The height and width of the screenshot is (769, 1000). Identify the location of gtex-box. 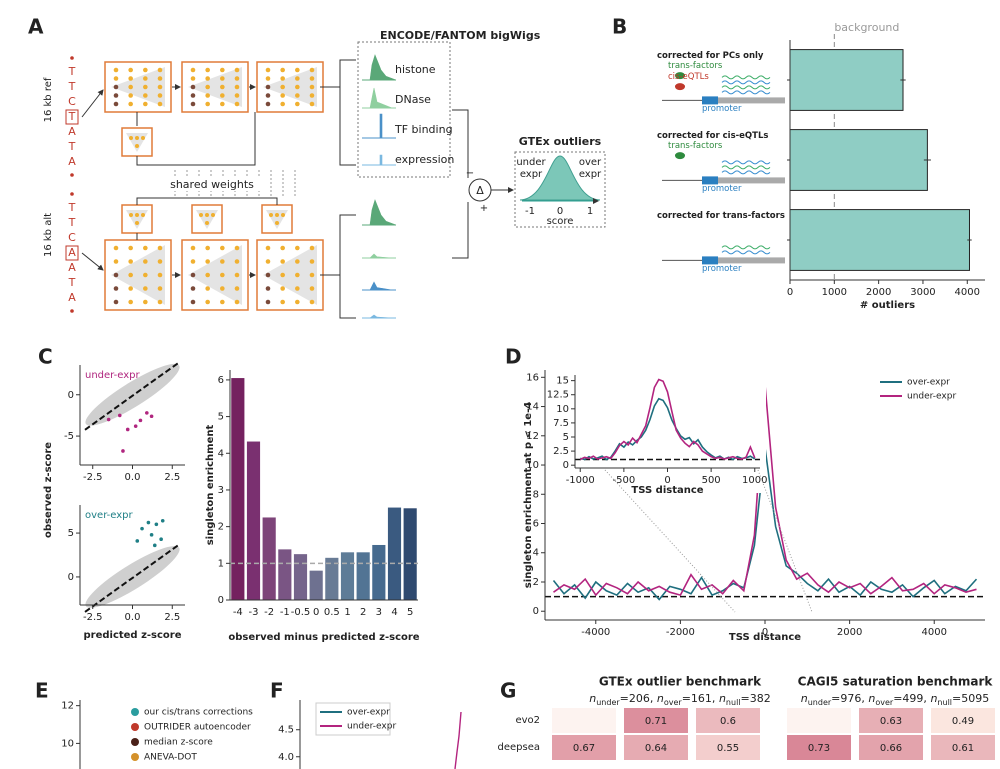
(560, 189).